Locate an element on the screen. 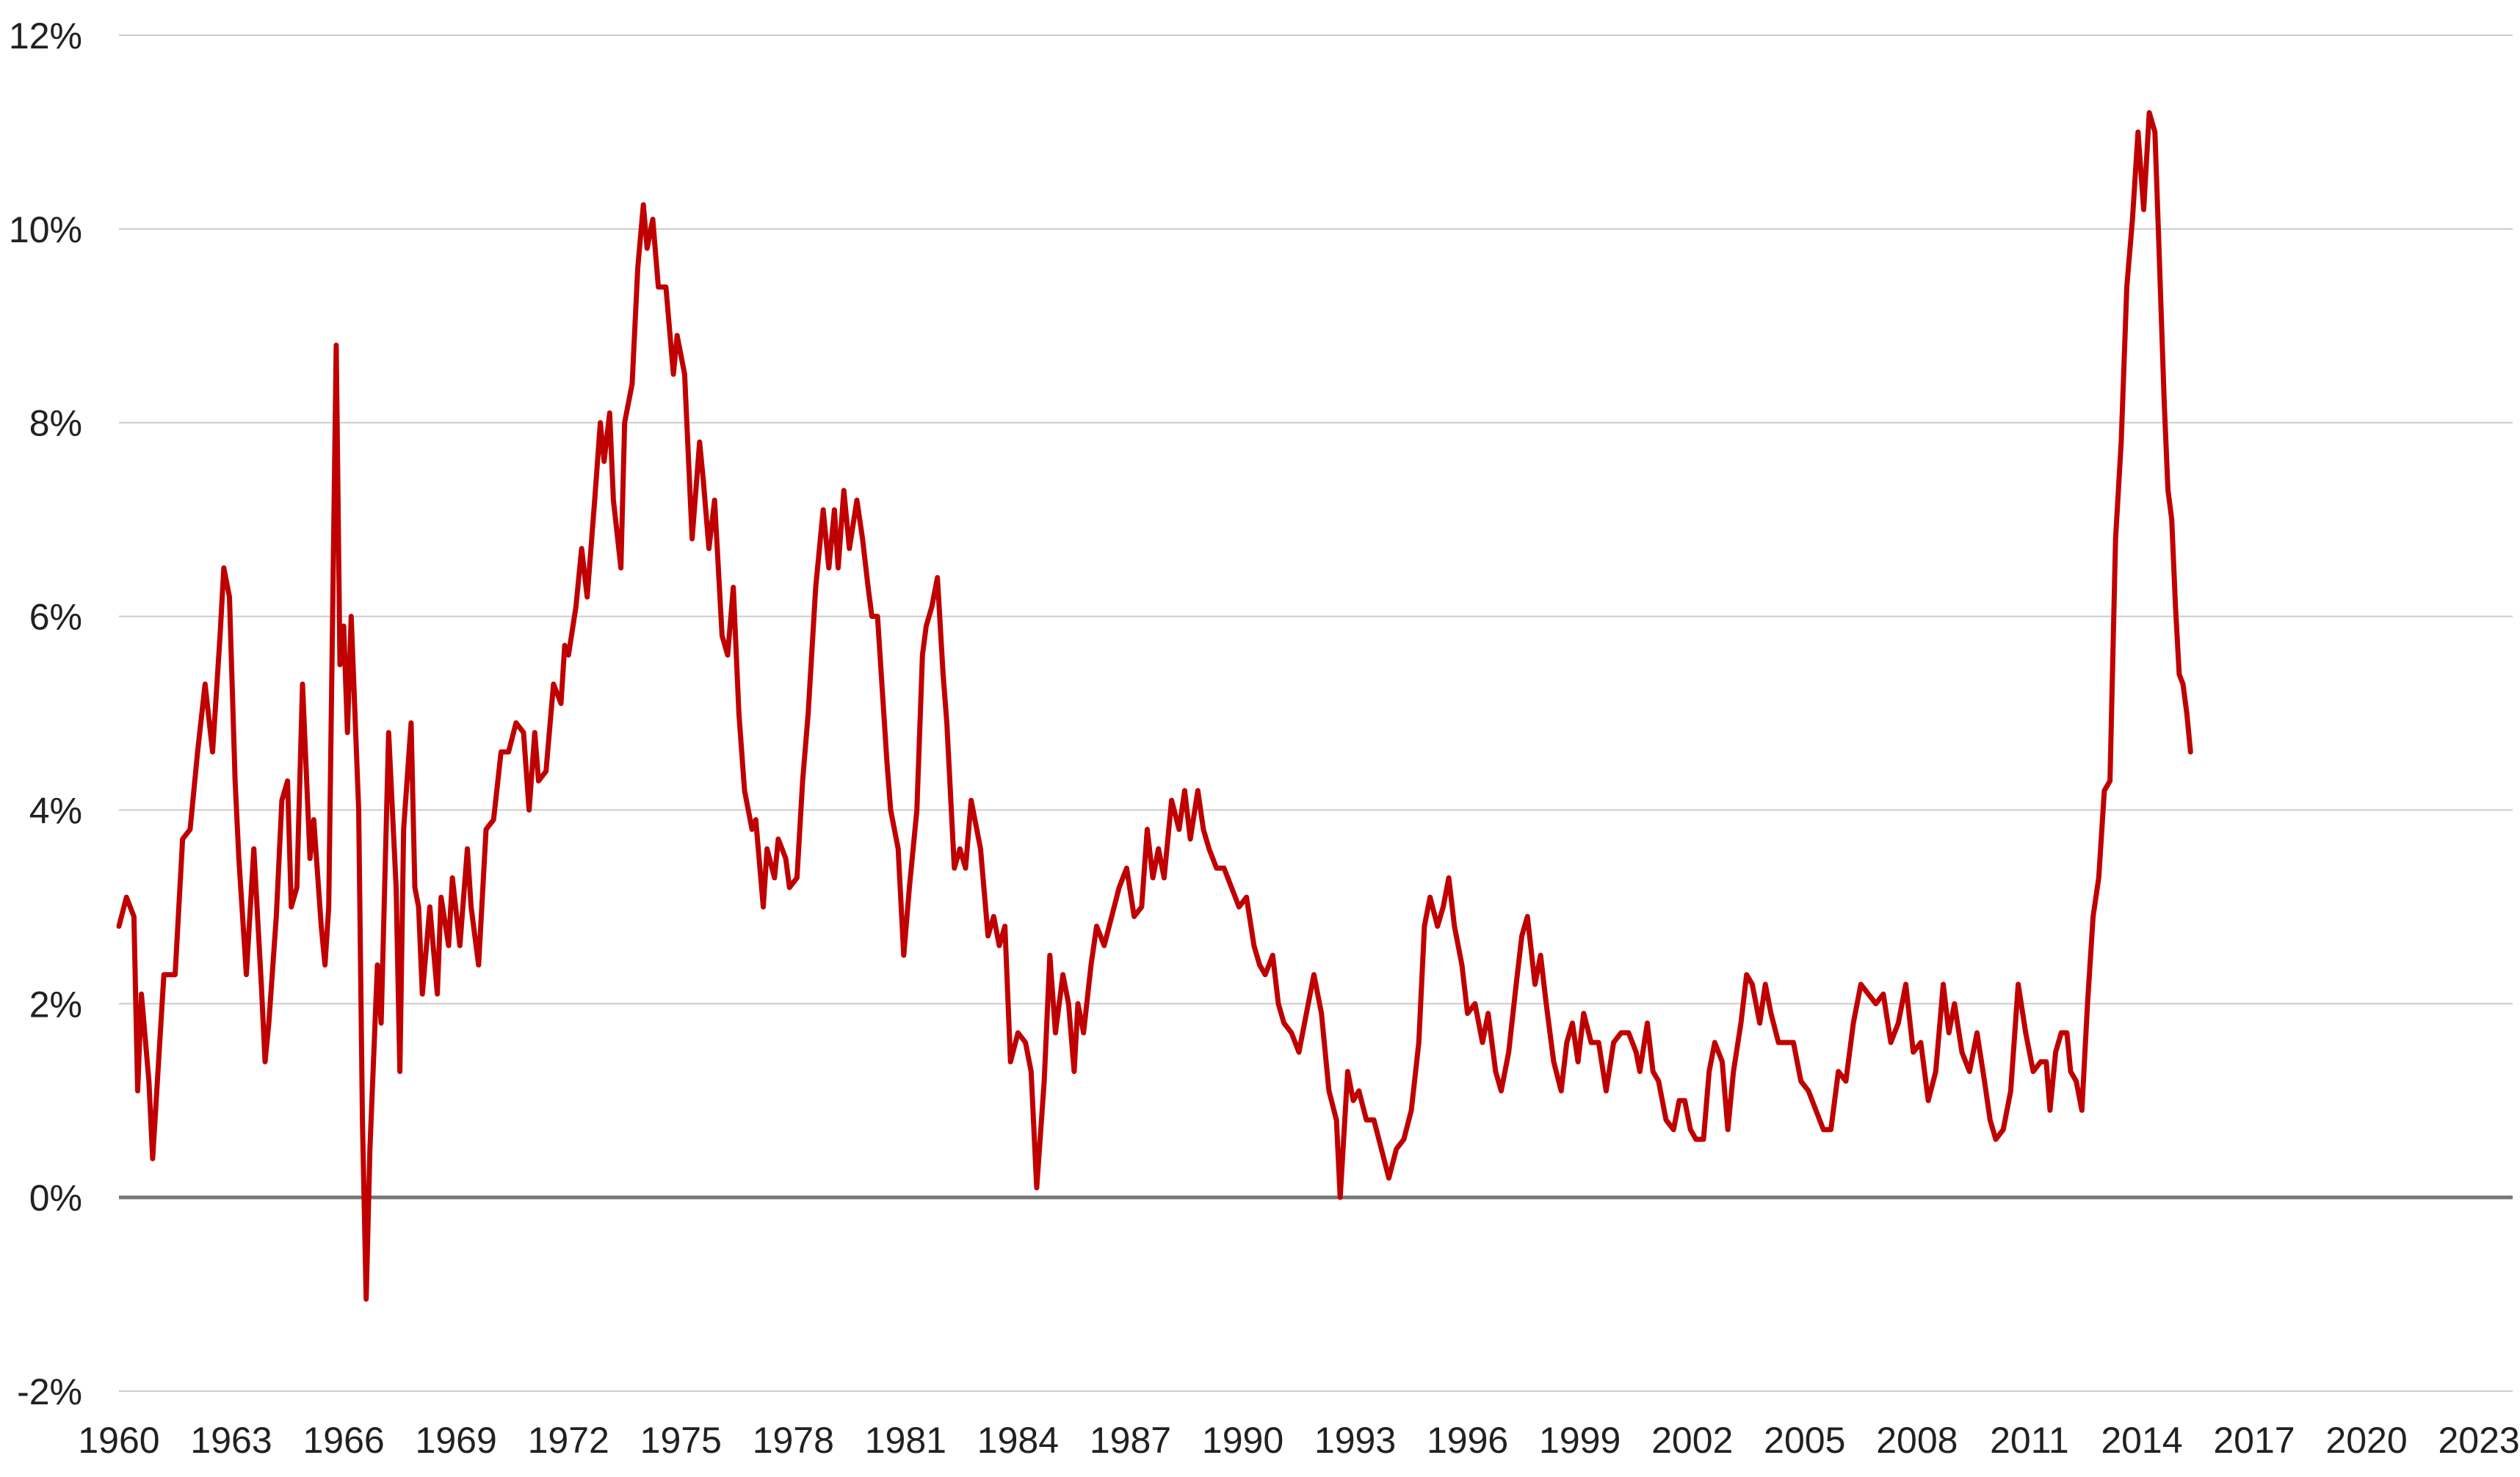  x-tick-label: 1975 is located at coordinates (681, 1440).